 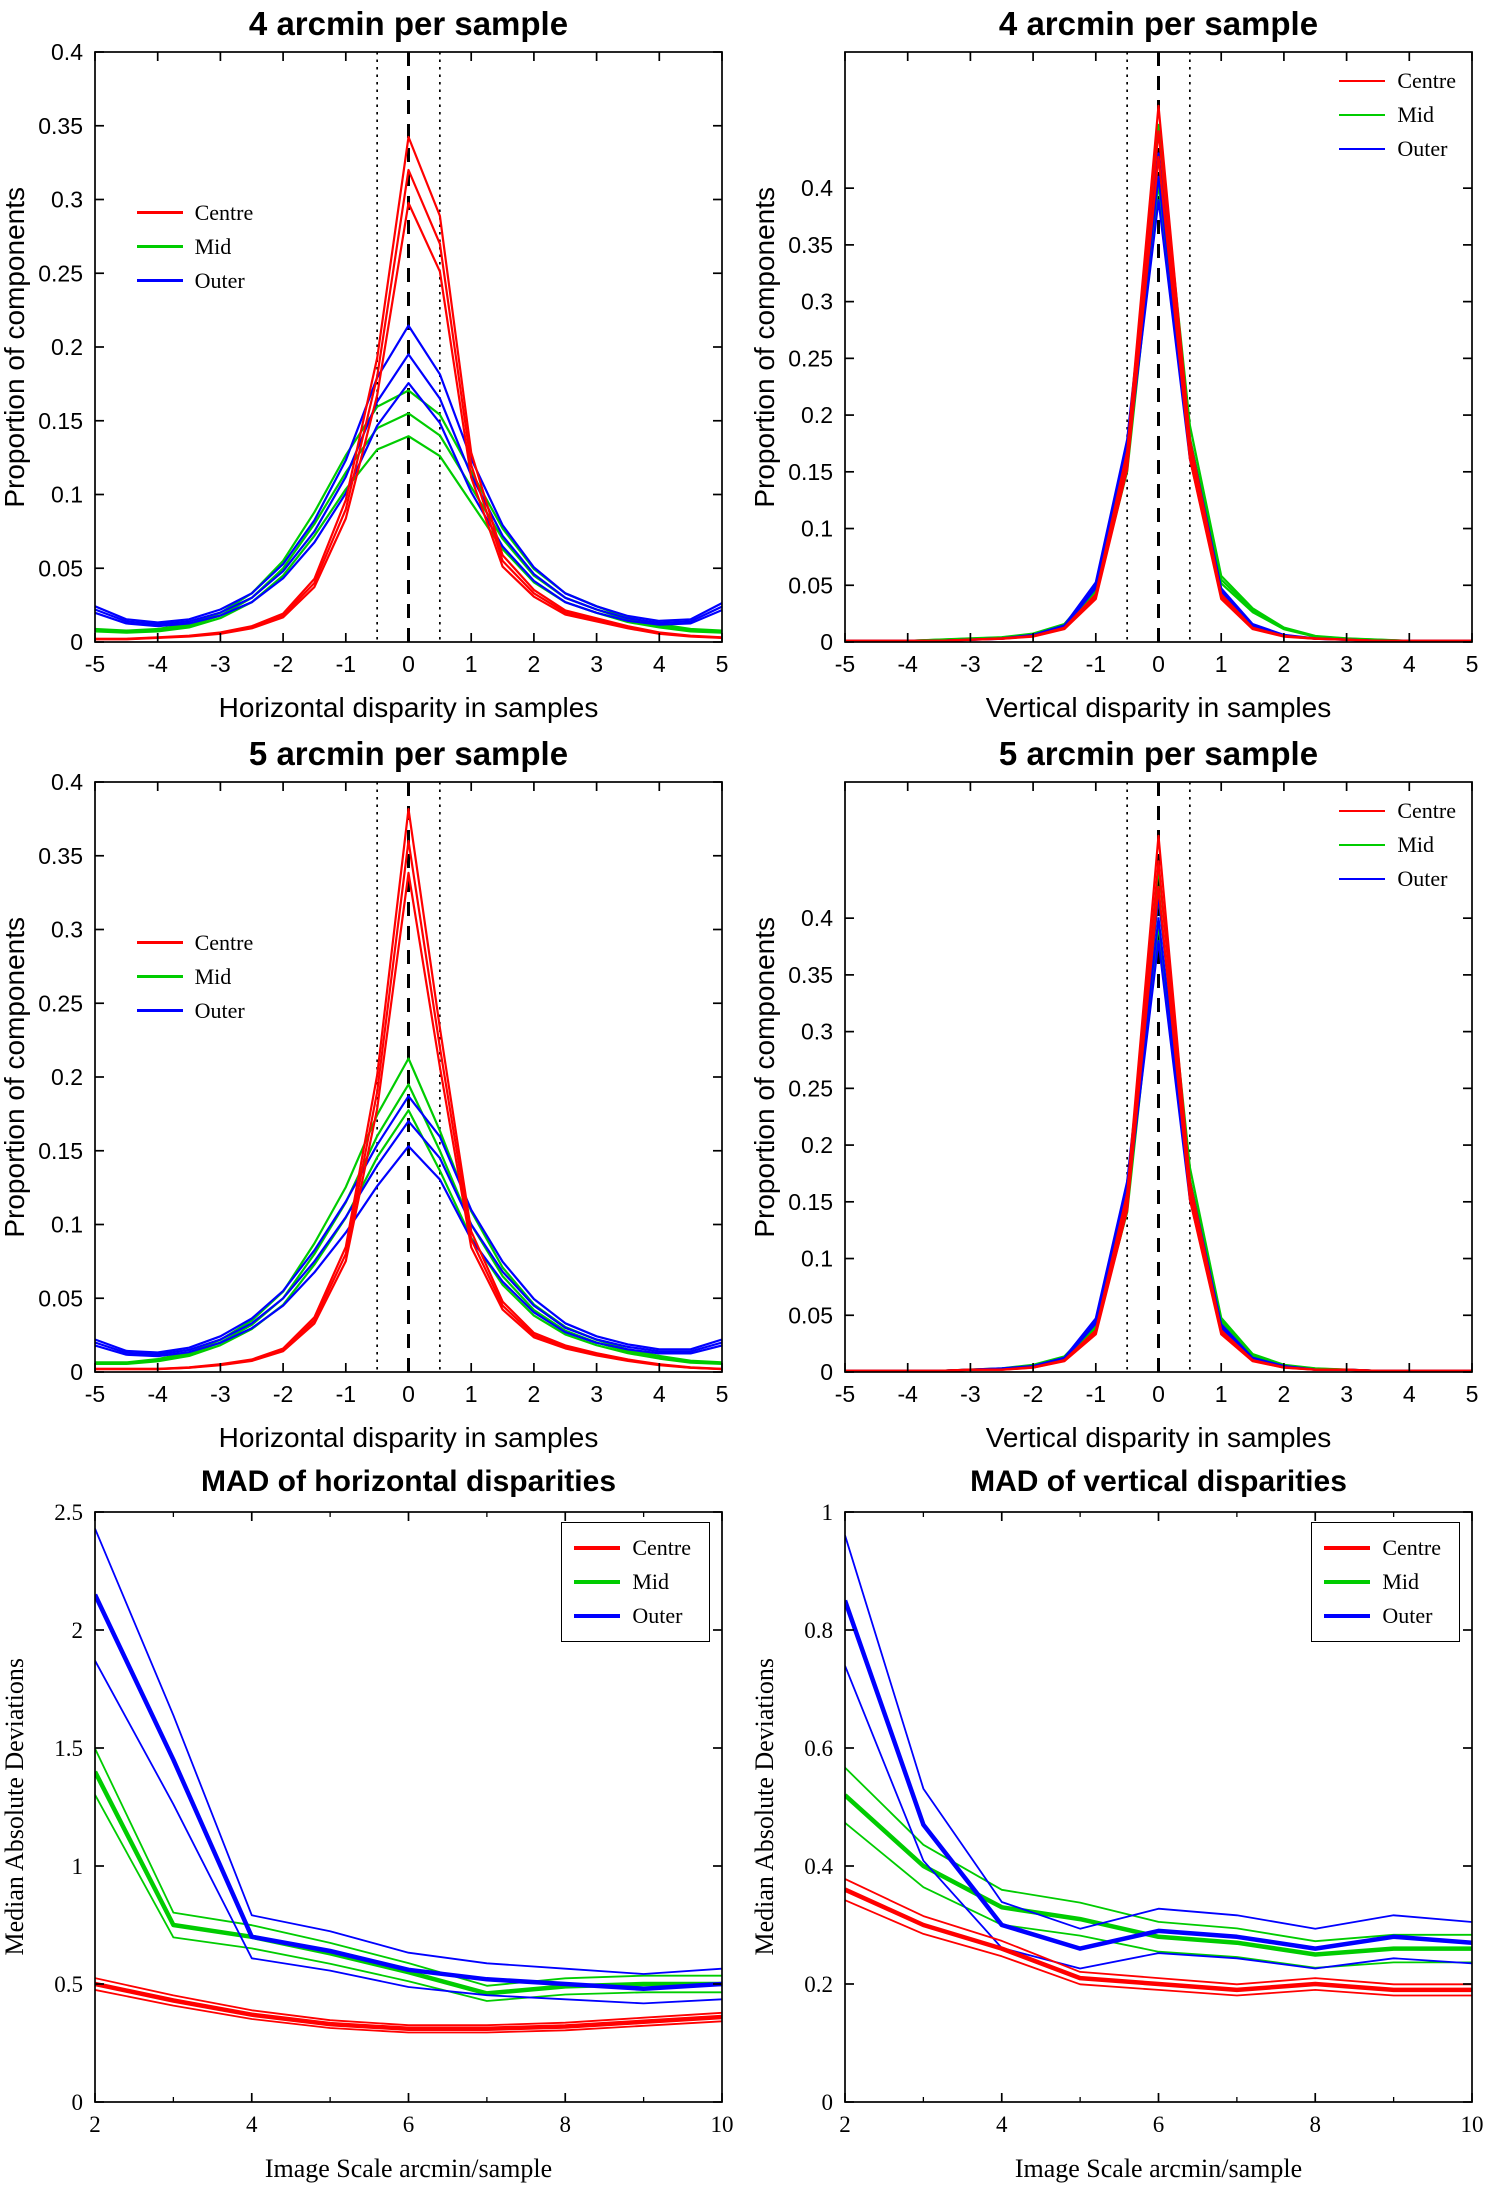 I want to click on svg-text: 0.5, so click(x=68, y=1984).